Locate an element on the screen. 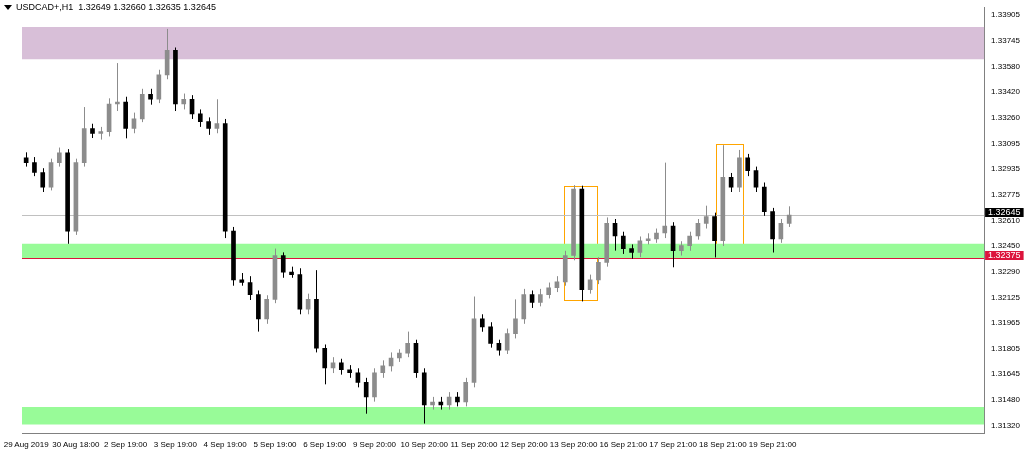 The width and height of the screenshot is (1024, 453). y-tick-label: 1.32450 is located at coordinates (1006, 246).